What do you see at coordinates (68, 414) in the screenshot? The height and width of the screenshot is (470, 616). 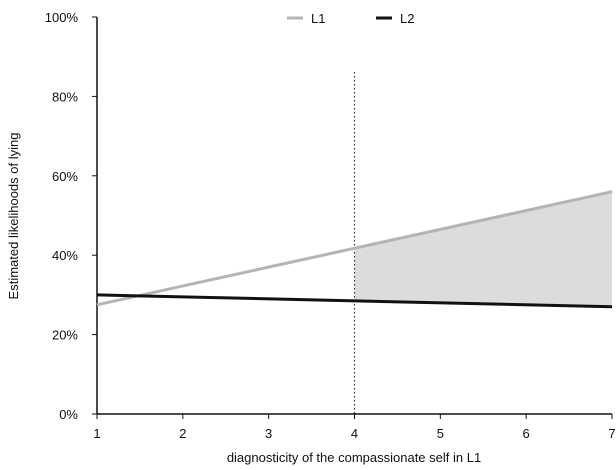 I see `y-tick-label: 0%` at bounding box center [68, 414].